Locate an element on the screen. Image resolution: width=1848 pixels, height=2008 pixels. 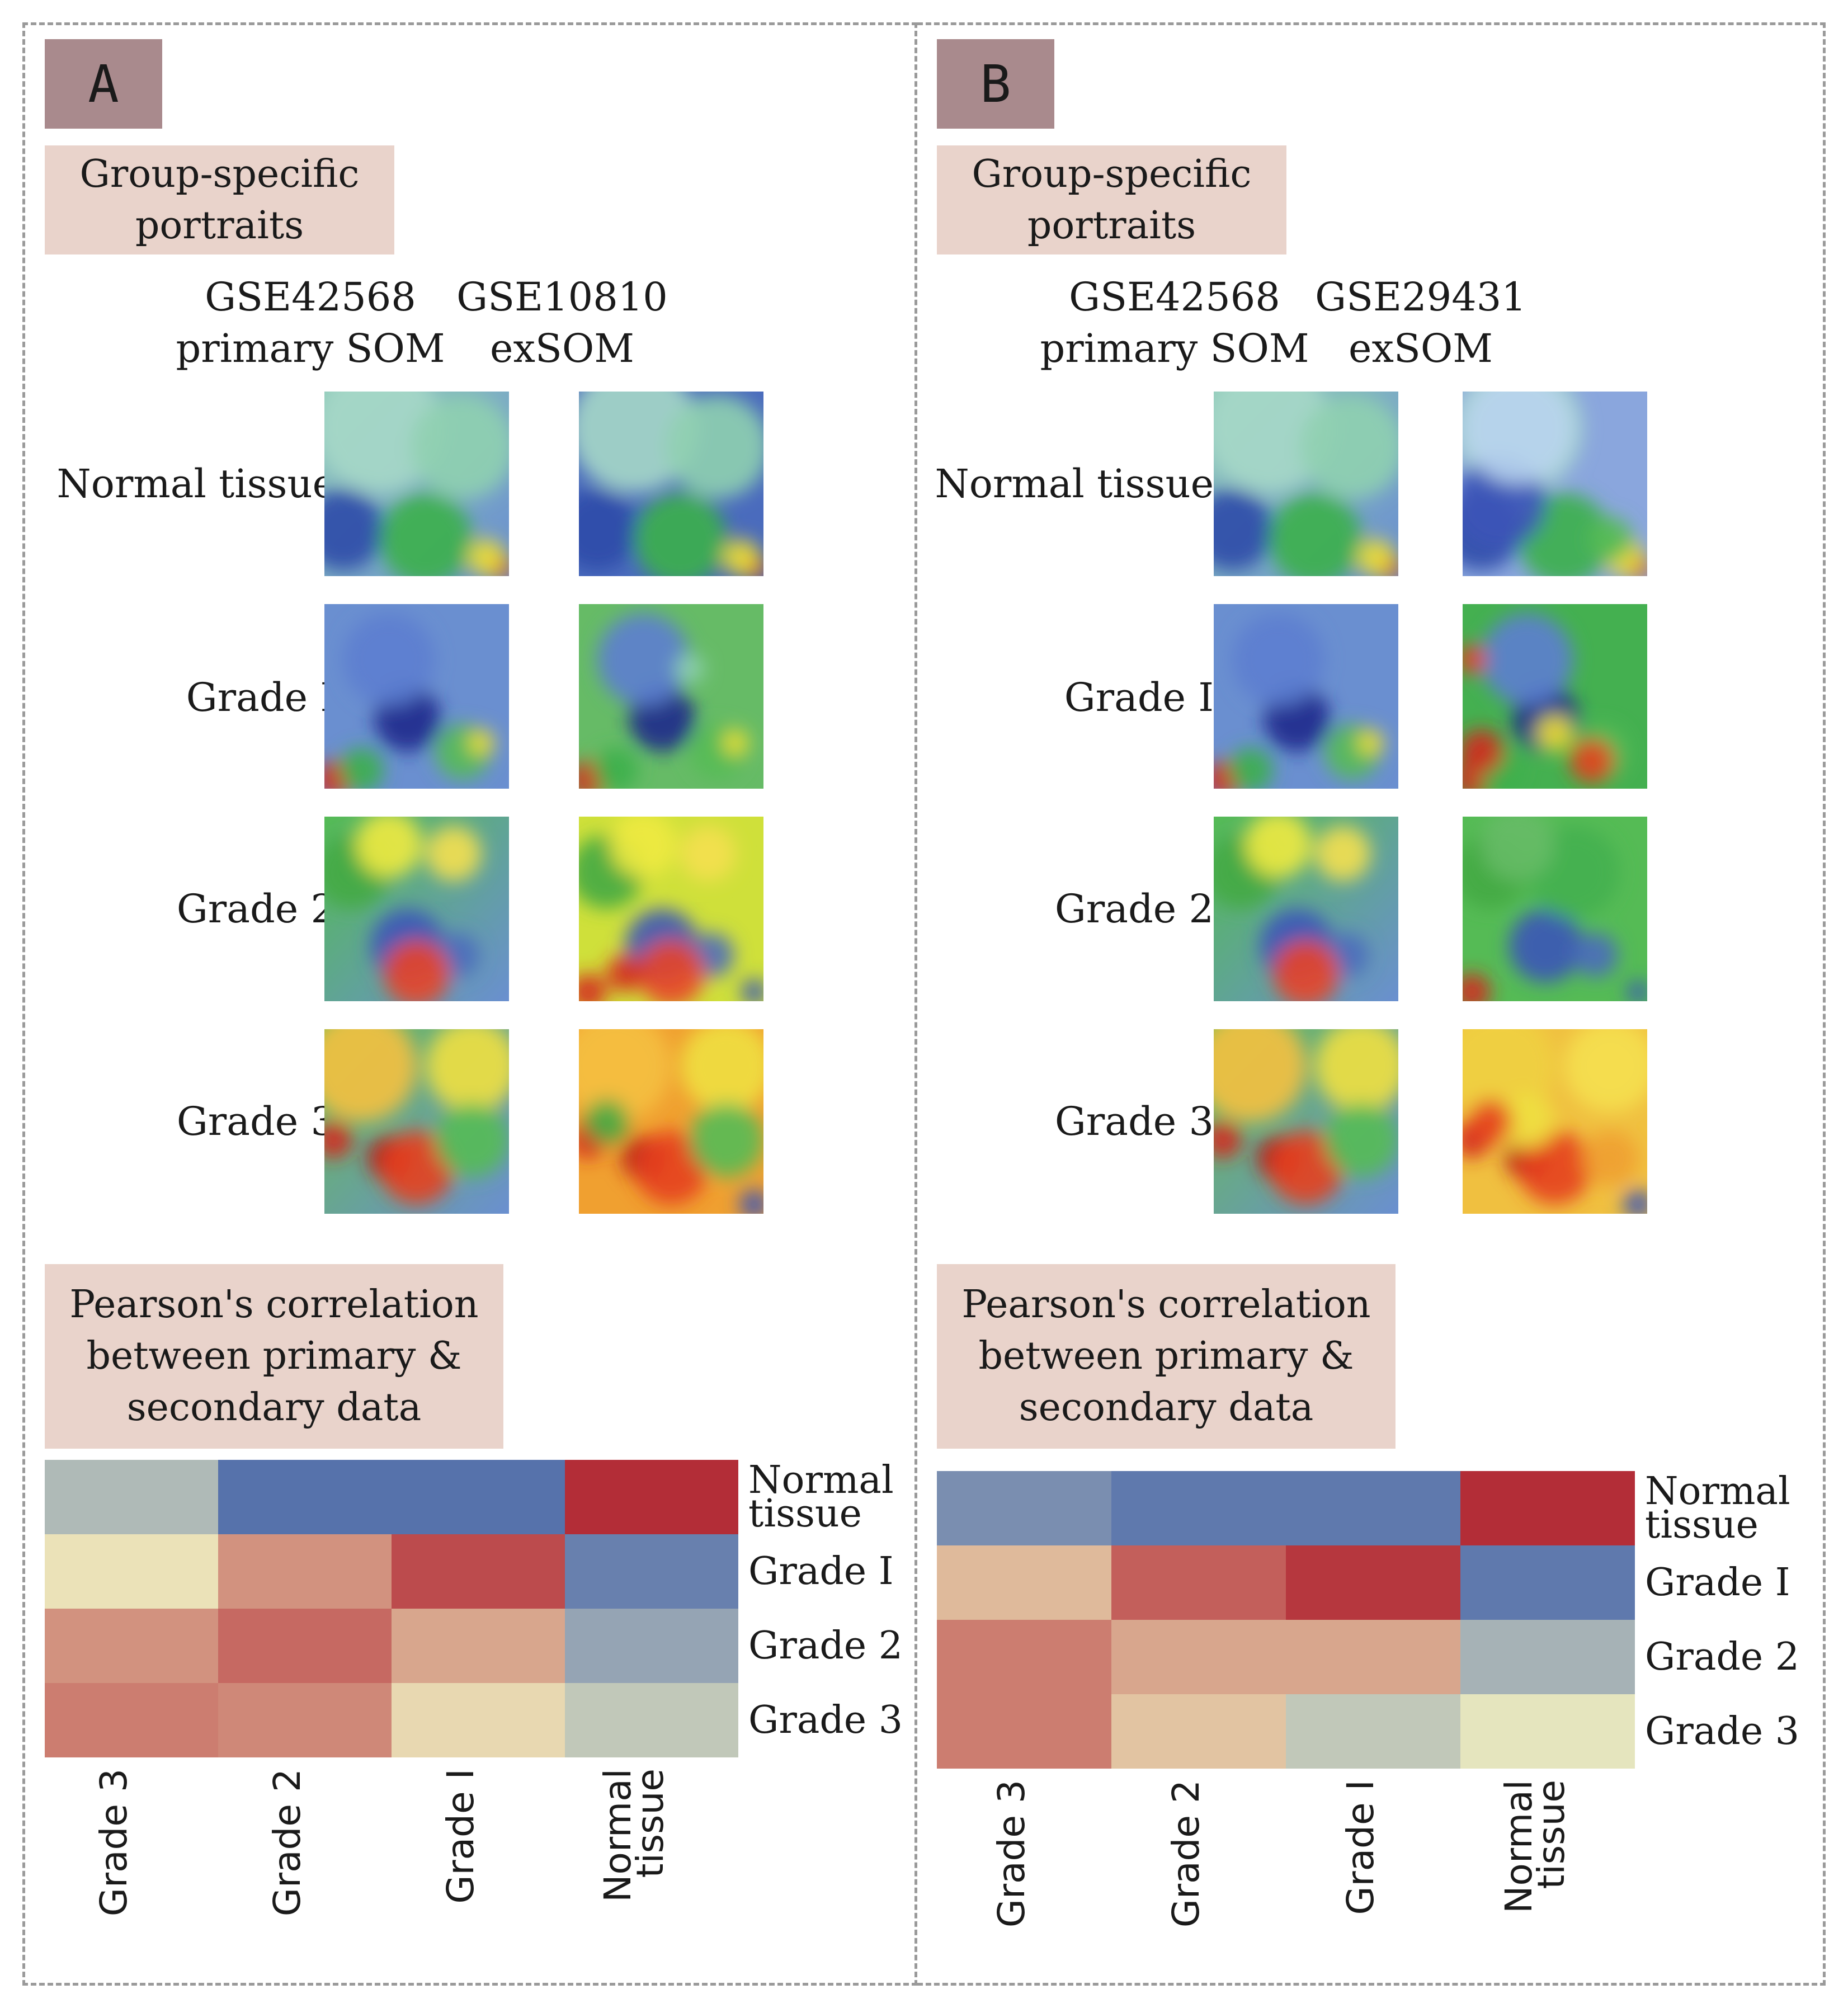
column-header-secondary: GSE10810 exSOM is located at coordinates (562, 322).